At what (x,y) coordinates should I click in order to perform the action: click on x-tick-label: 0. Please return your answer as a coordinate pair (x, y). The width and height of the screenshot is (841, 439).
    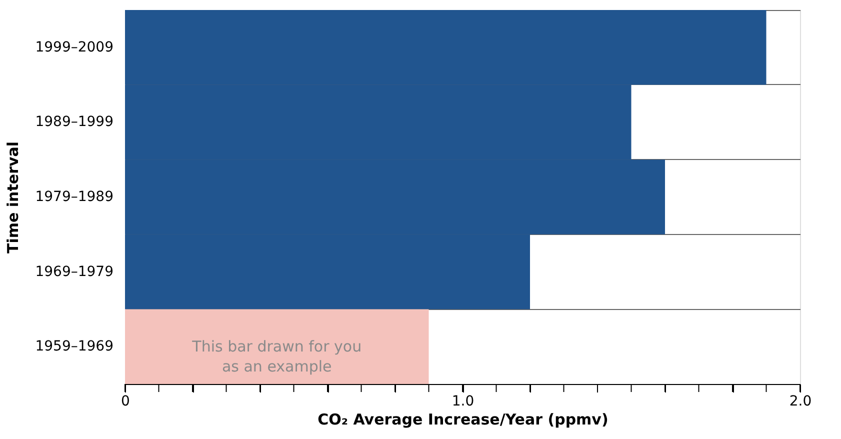
    Looking at the image, I should click on (125, 402).